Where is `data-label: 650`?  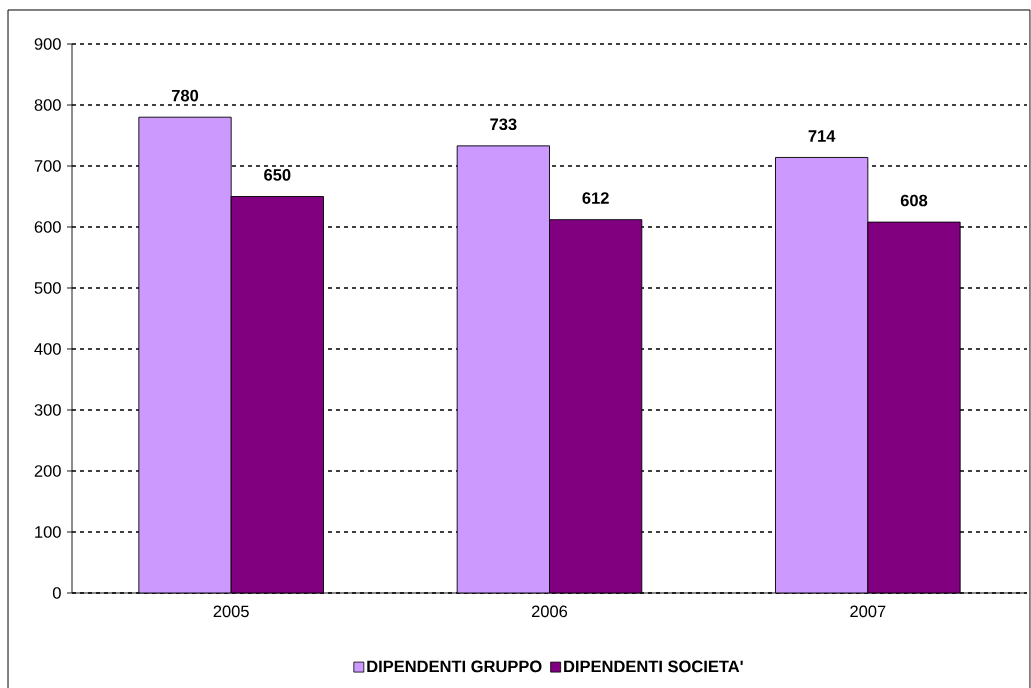
data-label: 650 is located at coordinates (277, 175).